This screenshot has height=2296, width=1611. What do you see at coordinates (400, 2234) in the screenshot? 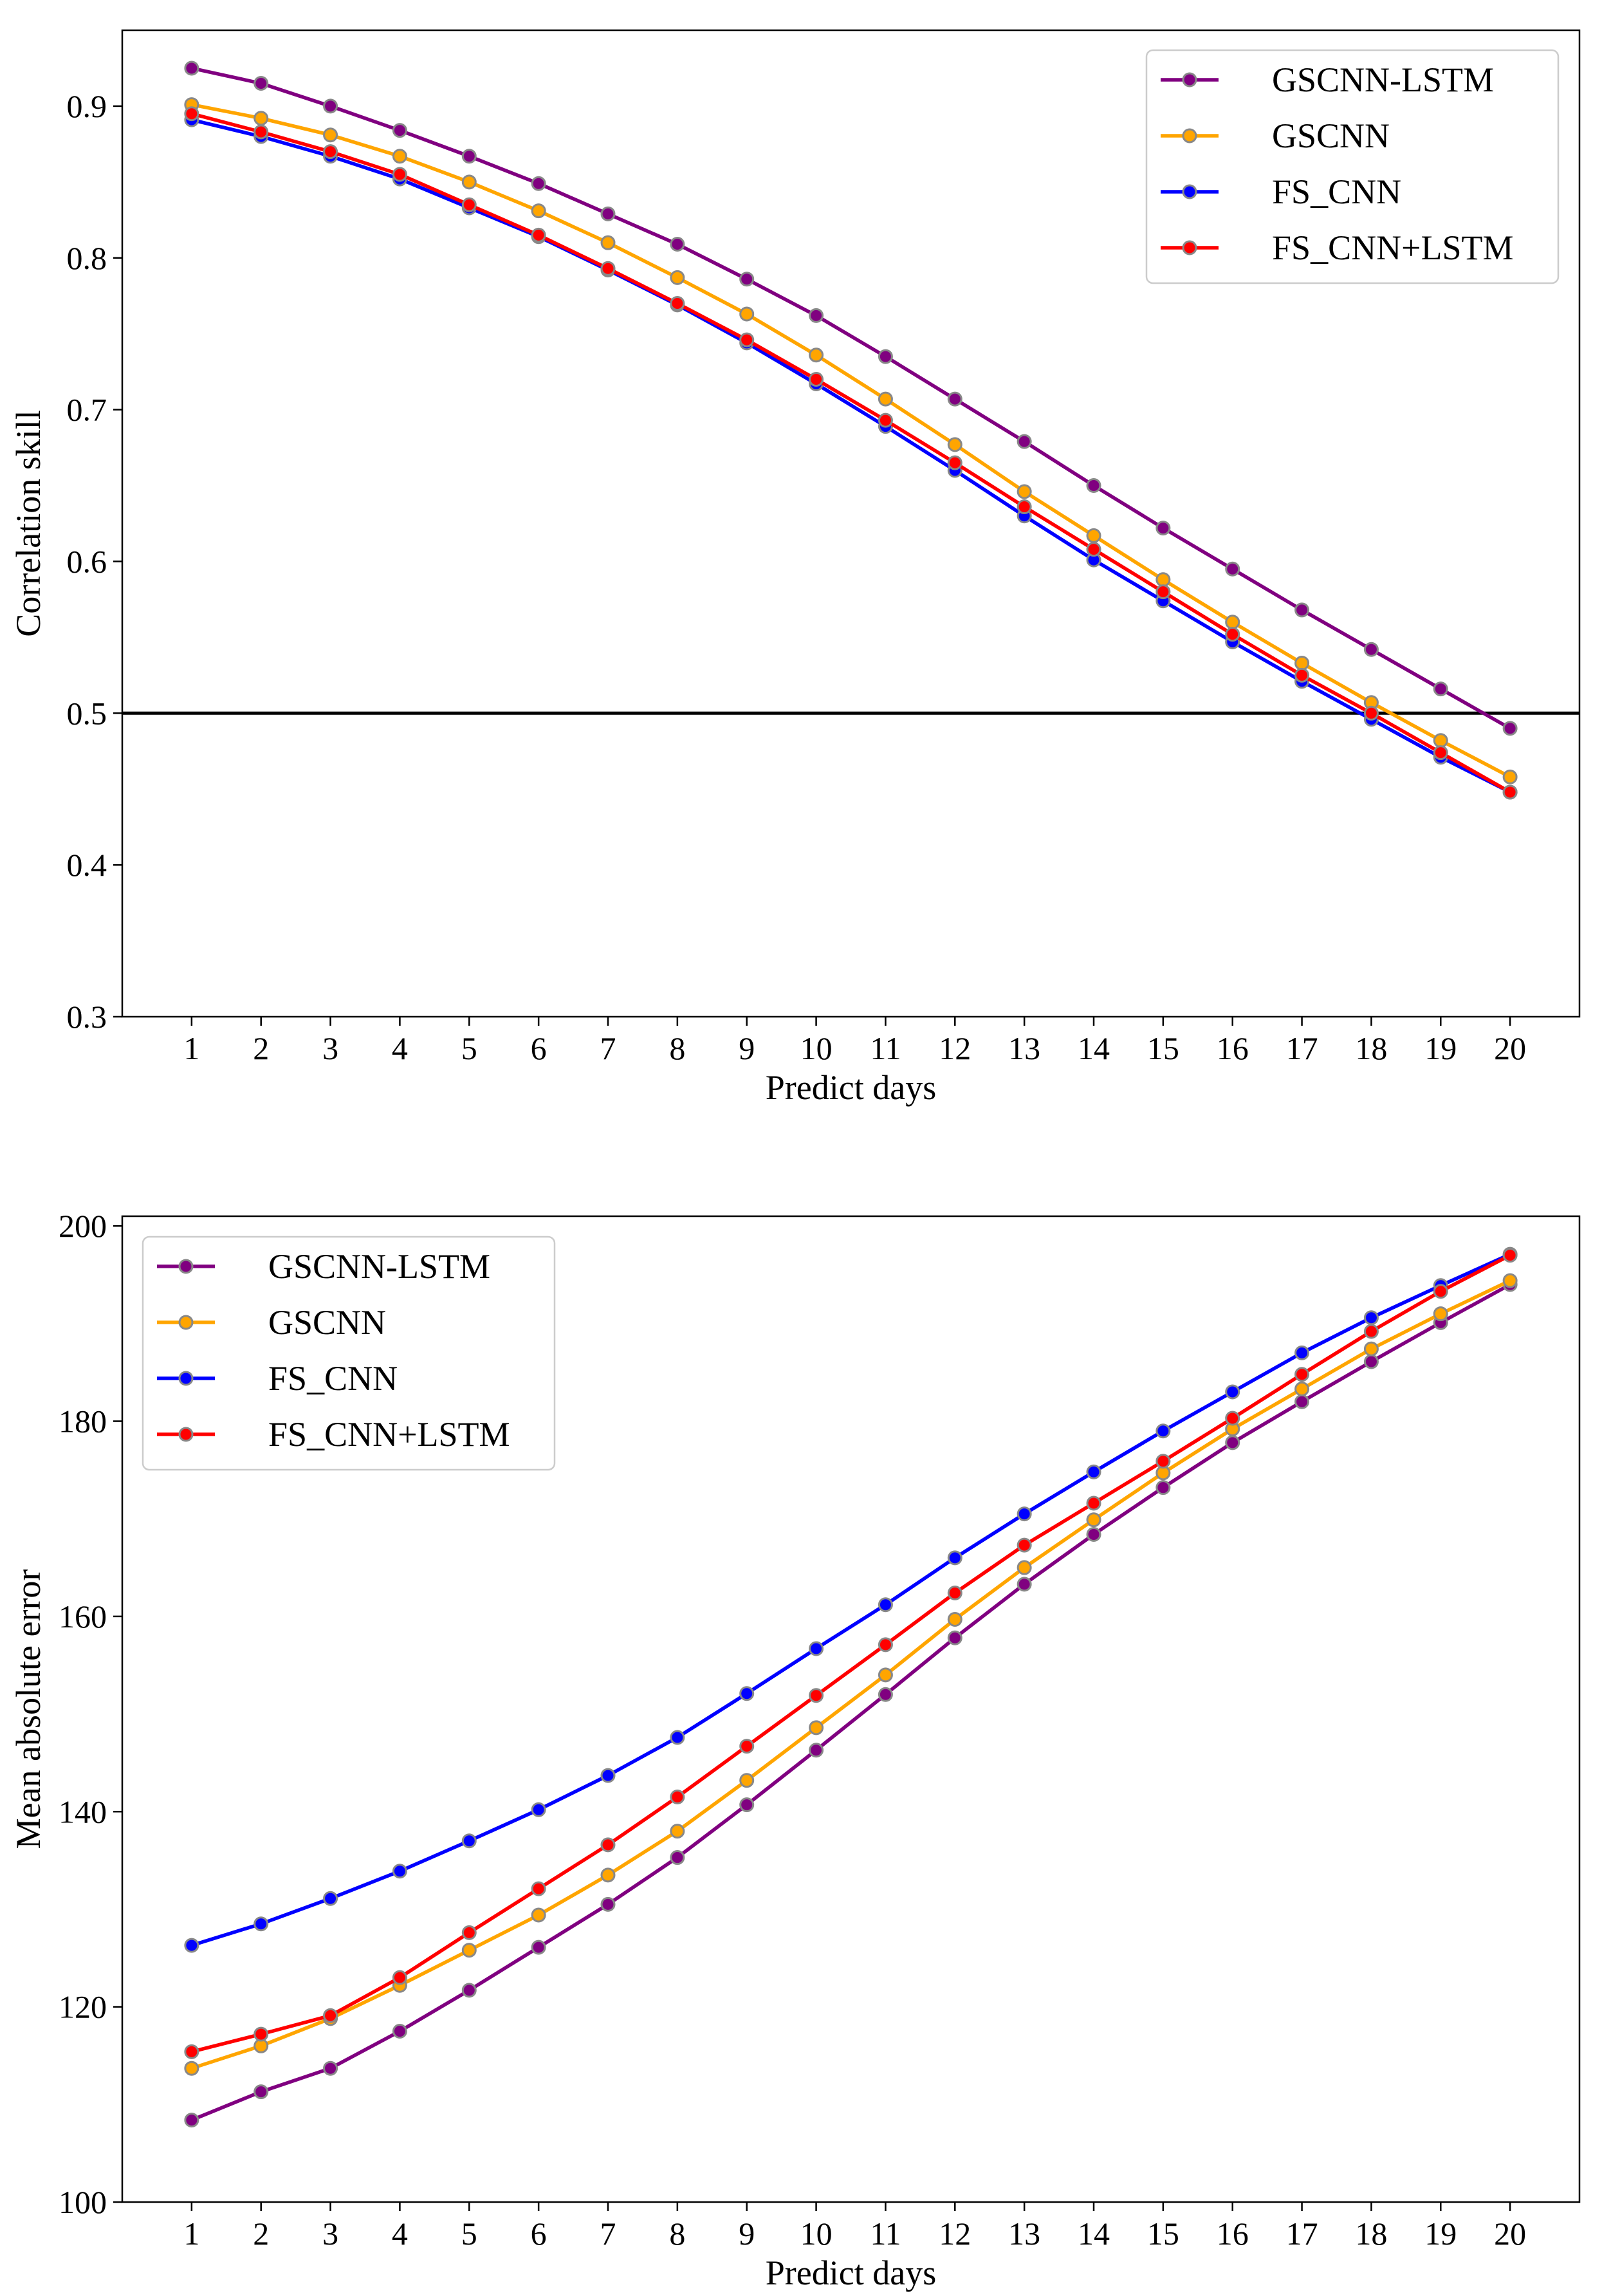
I see `x-tick-label: 4` at bounding box center [400, 2234].